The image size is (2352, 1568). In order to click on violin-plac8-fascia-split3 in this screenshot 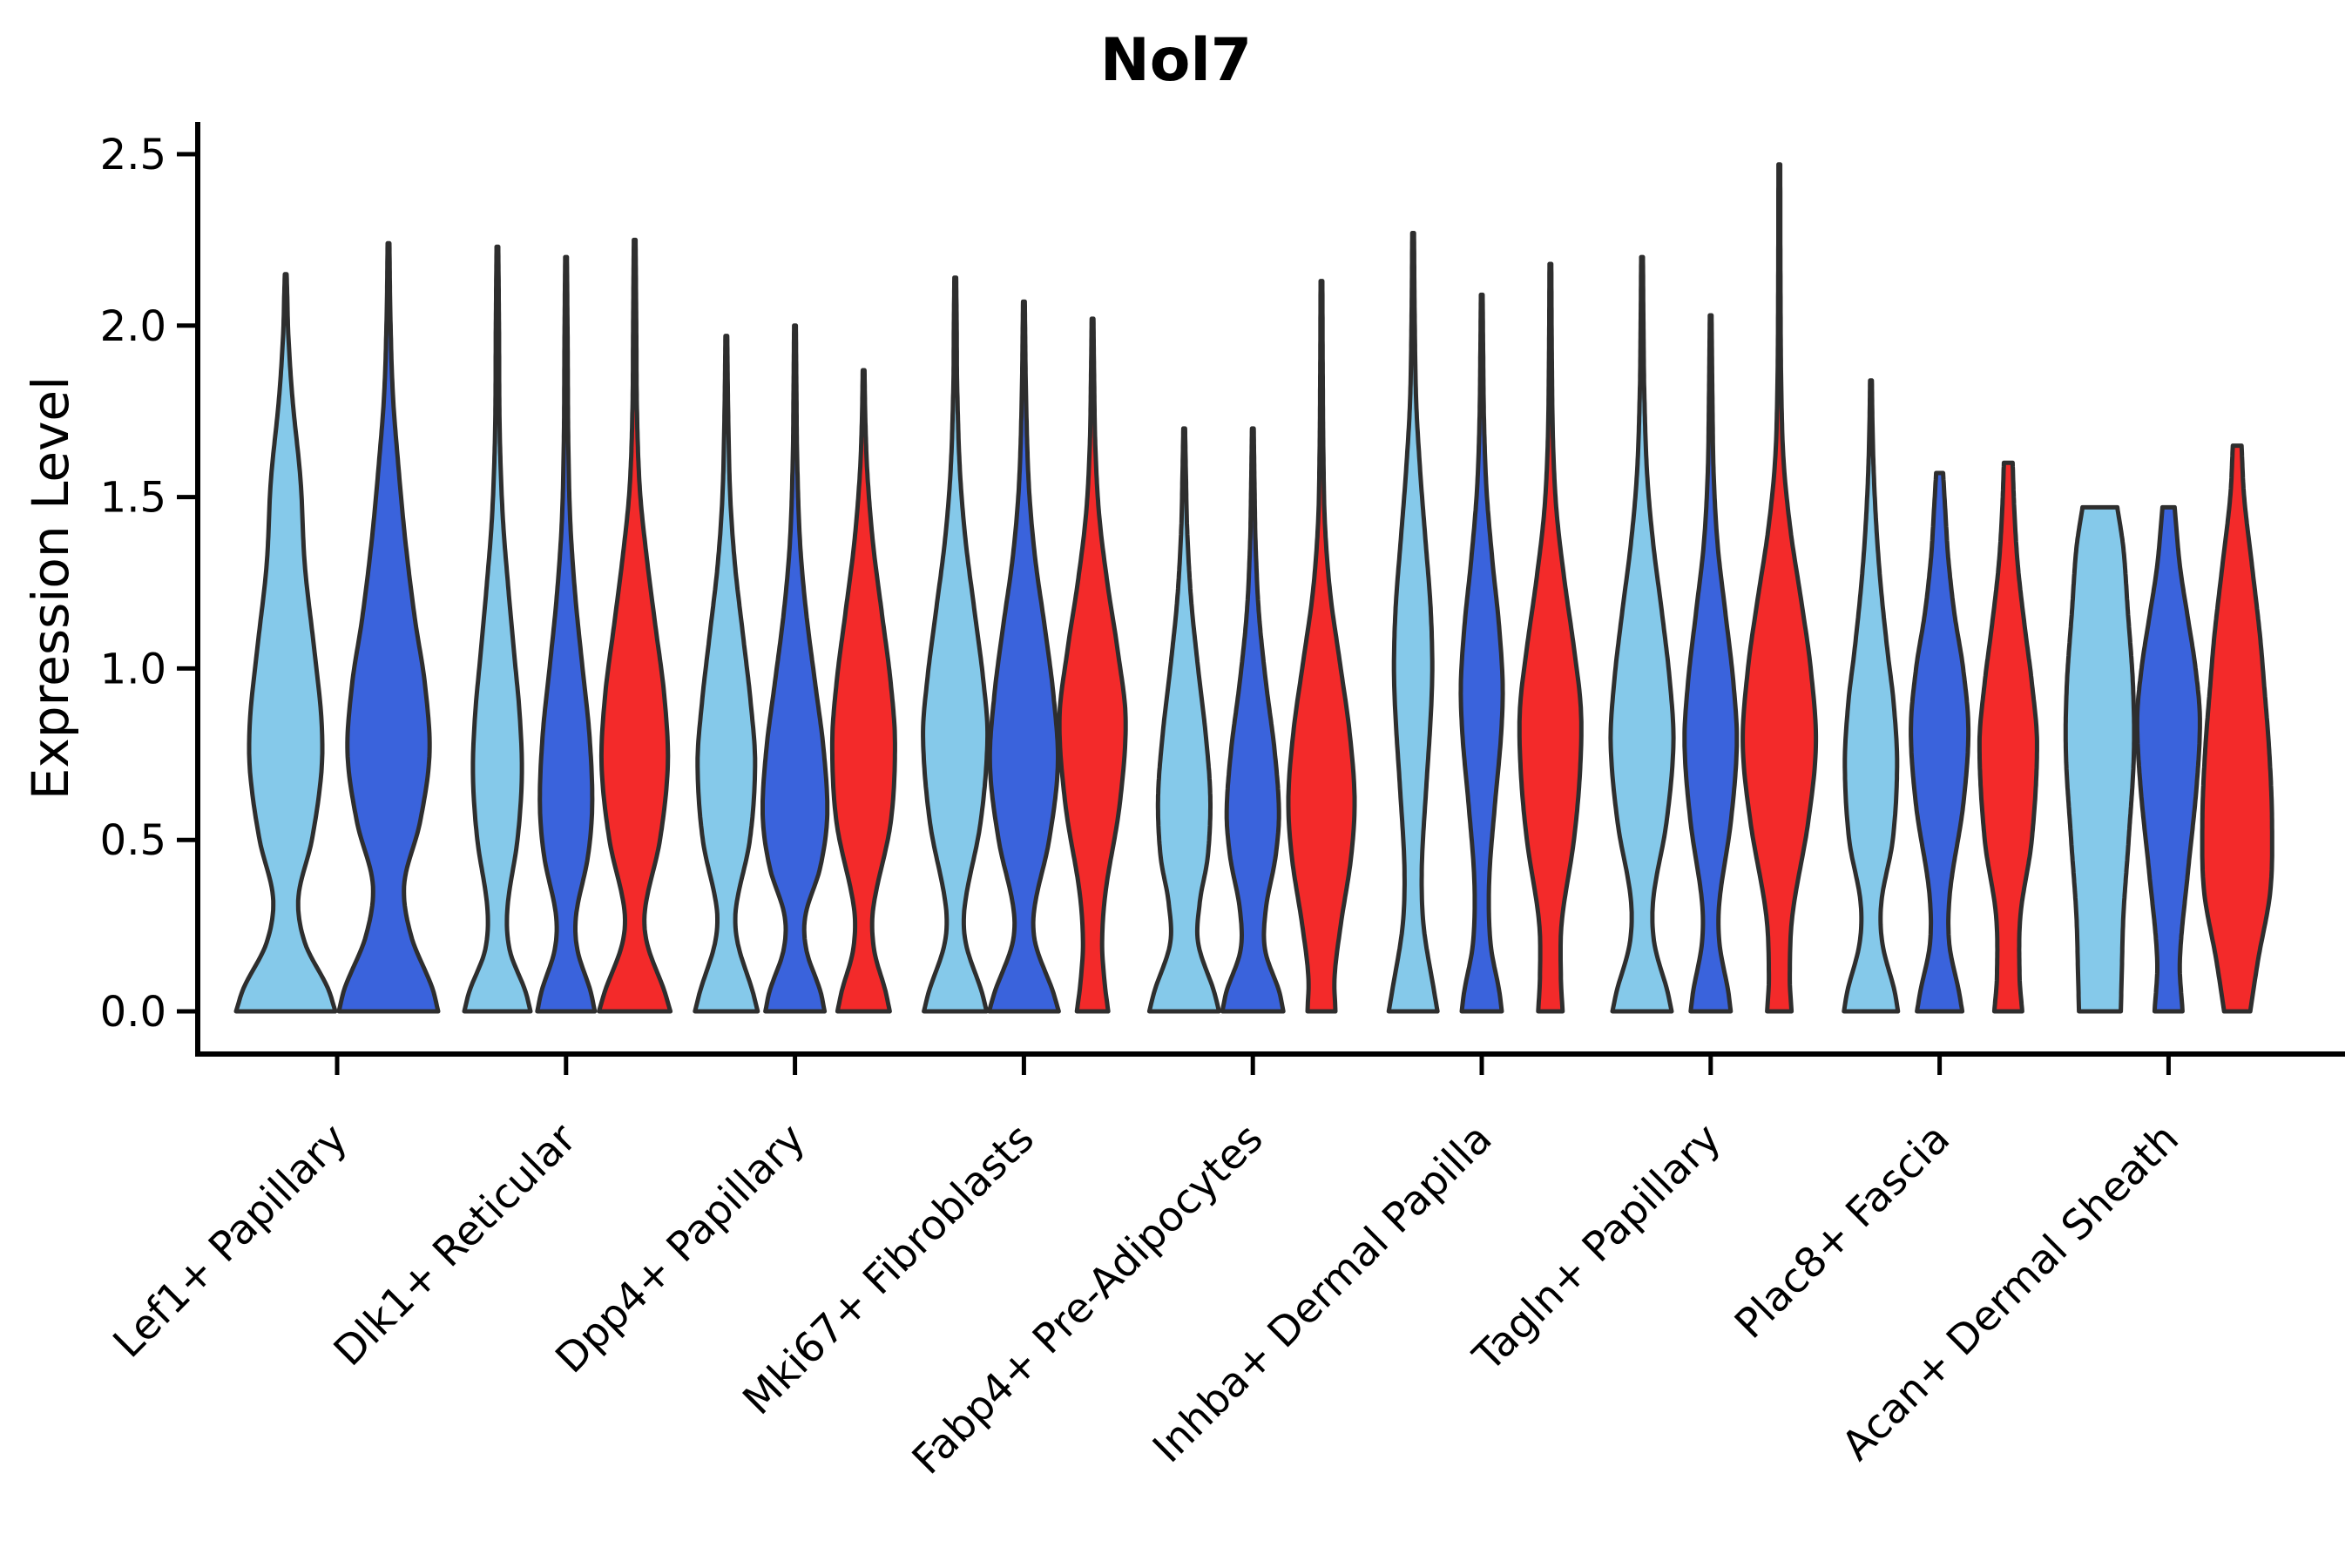, I will do `click(2008, 737)`.